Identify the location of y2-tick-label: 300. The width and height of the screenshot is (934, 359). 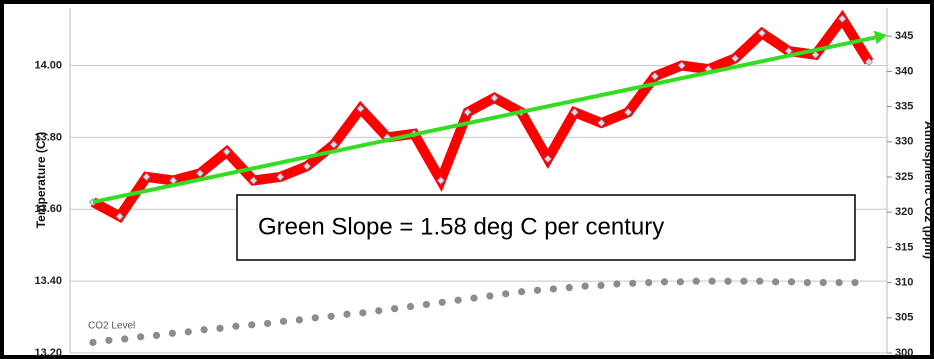
(904, 353).